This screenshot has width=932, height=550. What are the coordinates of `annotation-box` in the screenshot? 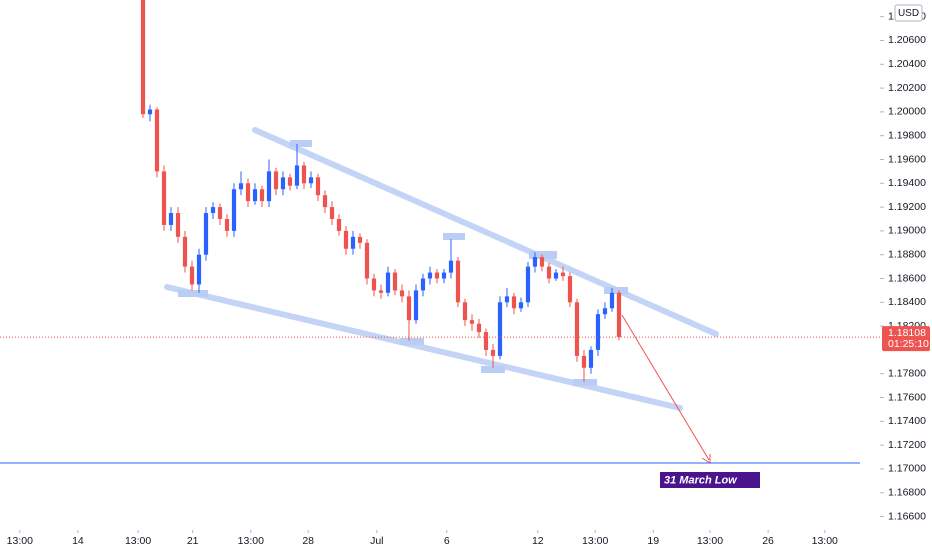 It's located at (710, 479).